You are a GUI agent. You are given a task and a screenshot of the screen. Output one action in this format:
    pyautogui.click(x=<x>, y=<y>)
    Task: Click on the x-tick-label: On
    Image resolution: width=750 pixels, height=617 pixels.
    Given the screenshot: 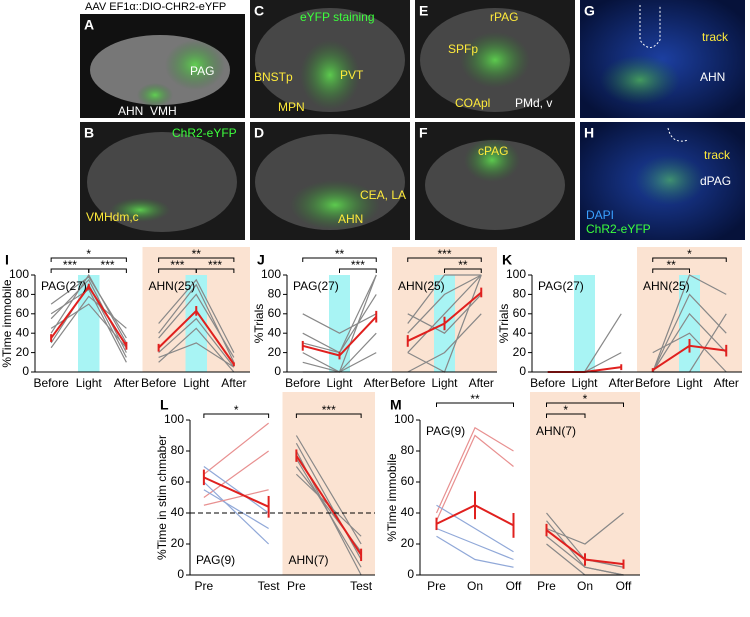 What is the action you would take?
    pyautogui.click(x=585, y=586)
    